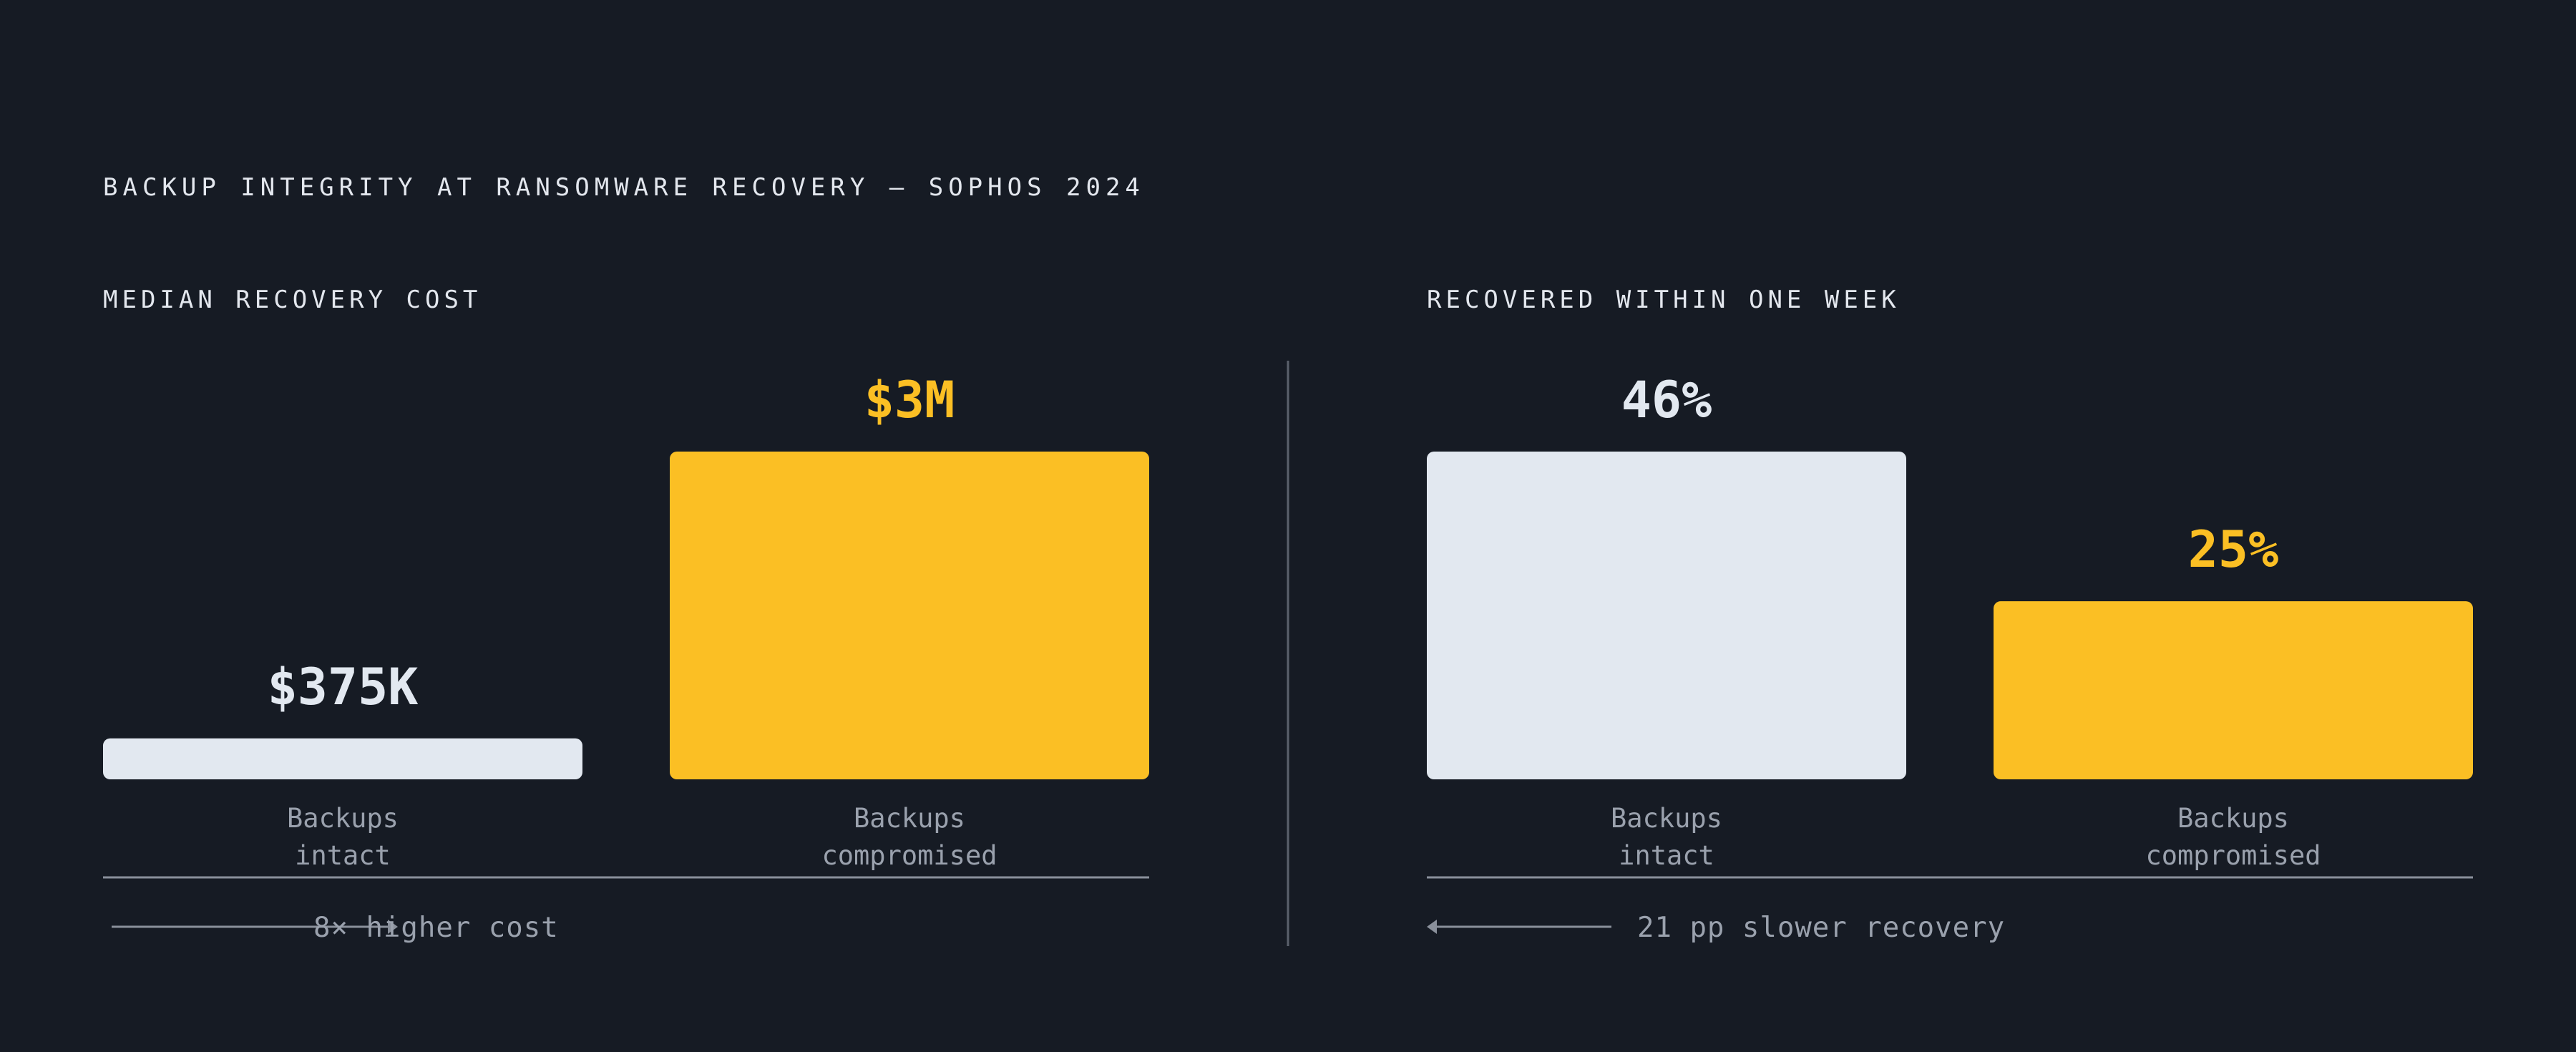 The height and width of the screenshot is (1052, 2576). Describe the element at coordinates (909, 400) in the screenshot. I see `value-label: $3M` at that location.